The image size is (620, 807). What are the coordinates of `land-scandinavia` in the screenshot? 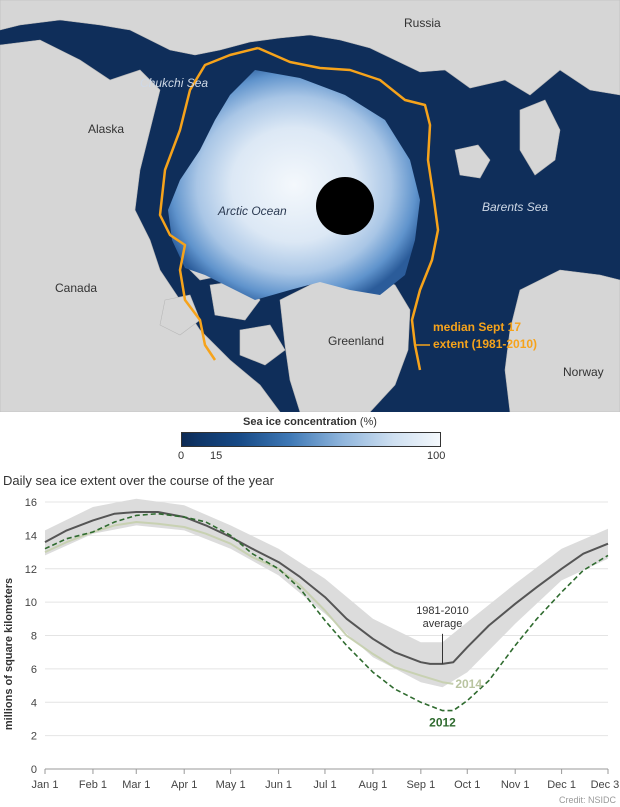 It's located at (562, 340).